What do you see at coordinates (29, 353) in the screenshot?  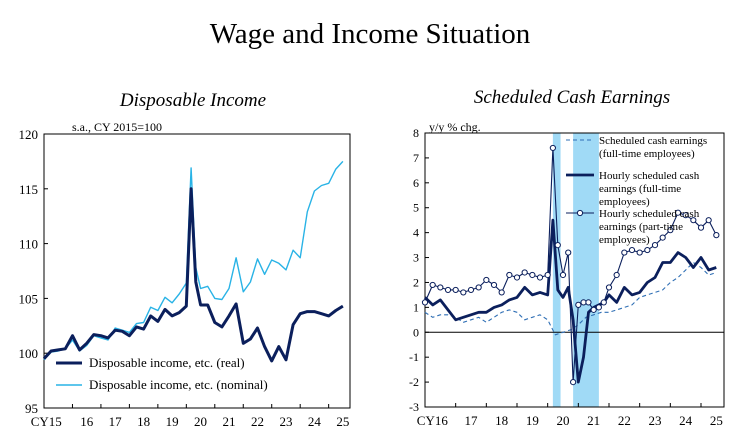 I see `left-y-tick-label: 100` at bounding box center [29, 353].